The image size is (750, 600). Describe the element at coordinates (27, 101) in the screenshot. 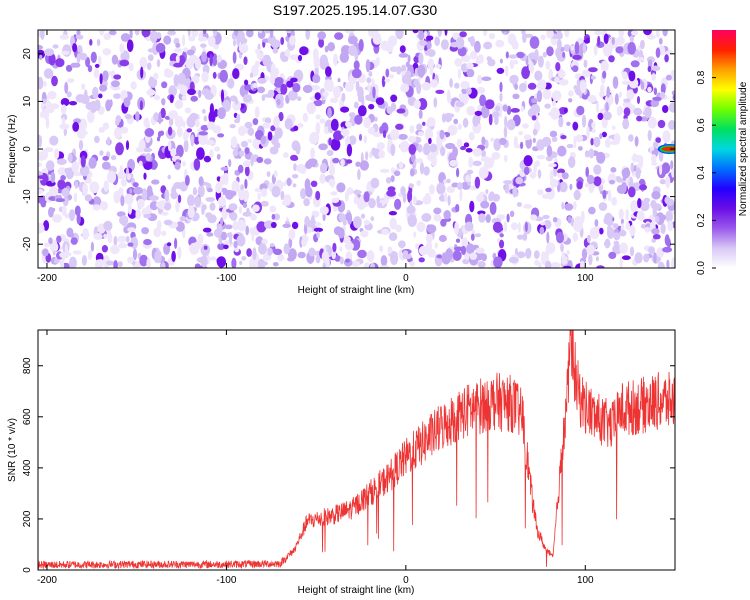

I see `y-tick-label: 10` at that location.